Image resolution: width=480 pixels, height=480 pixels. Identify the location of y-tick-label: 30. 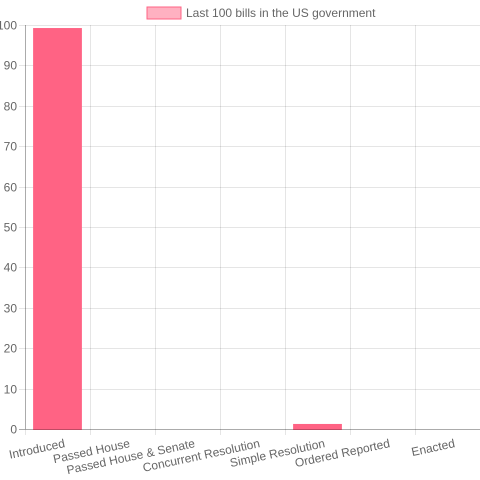
(11, 309).